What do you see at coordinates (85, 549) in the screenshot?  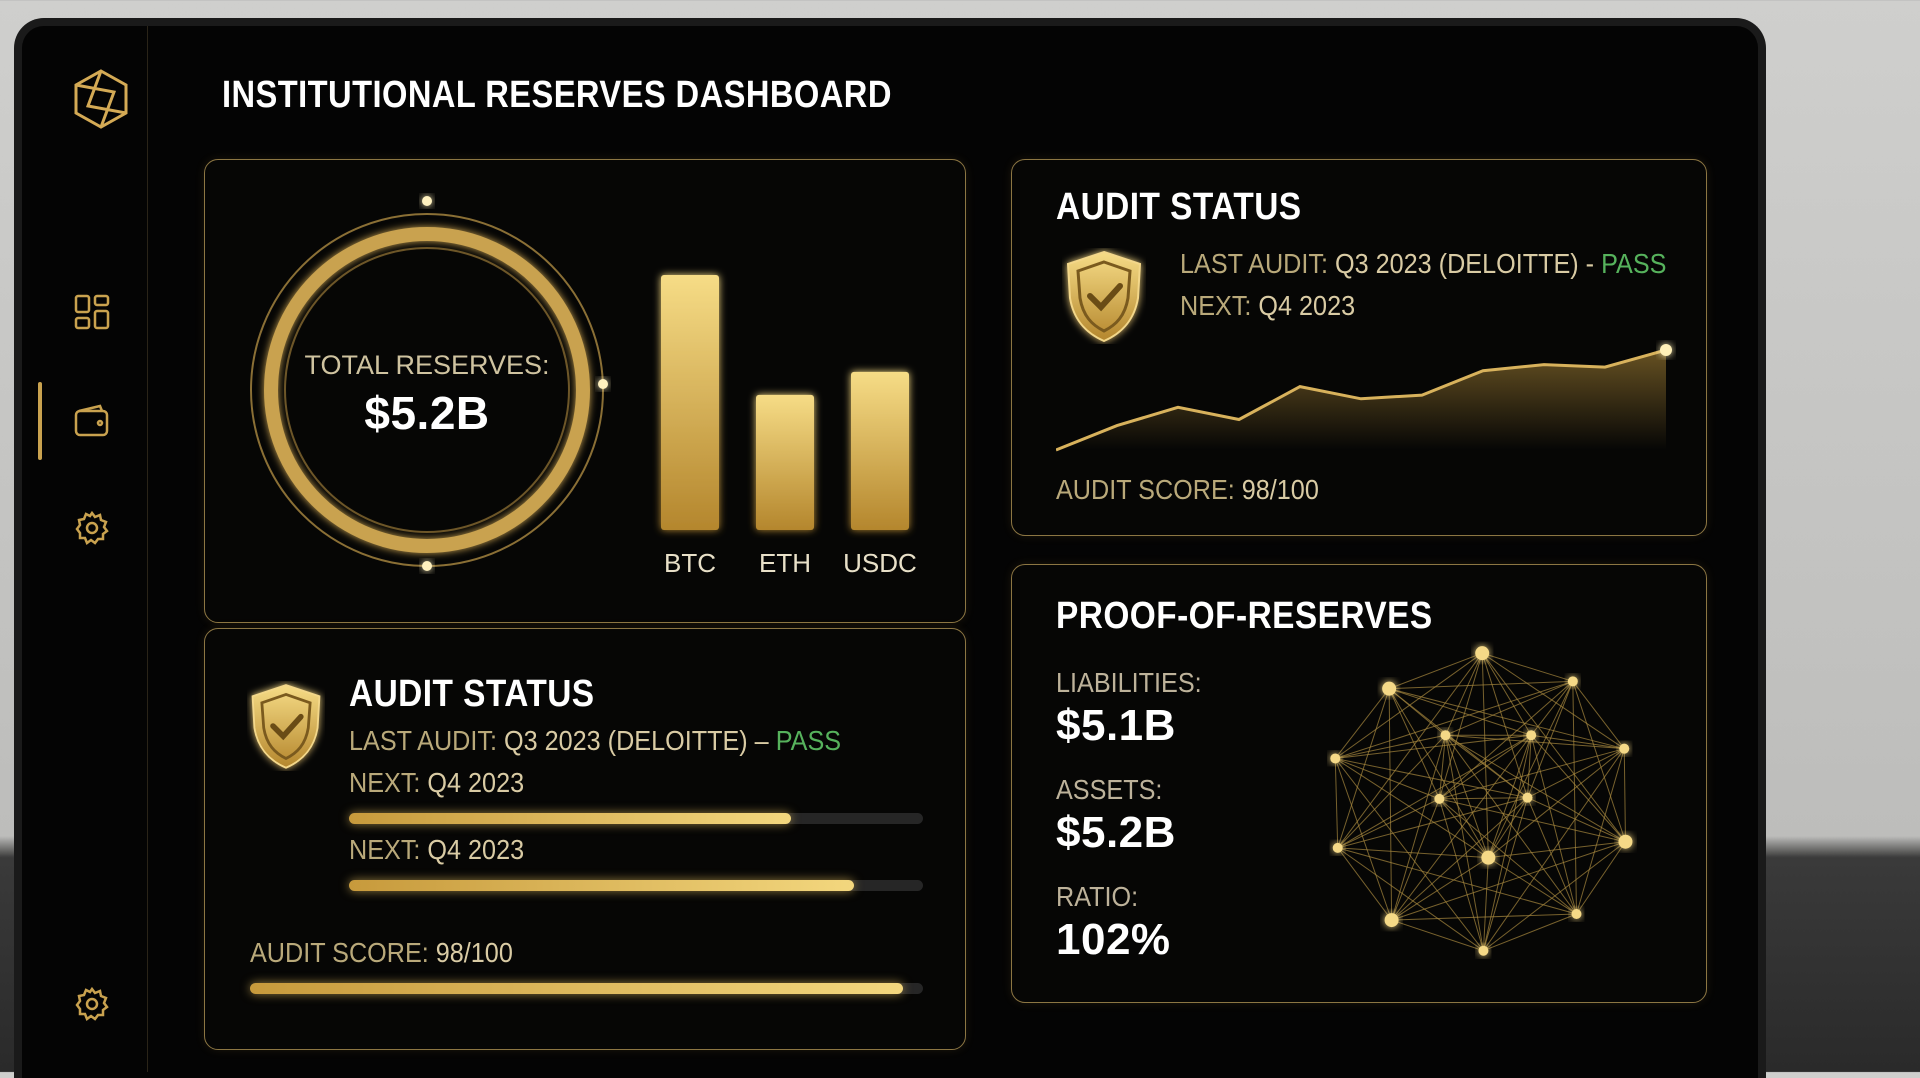 I see `sidebar` at bounding box center [85, 549].